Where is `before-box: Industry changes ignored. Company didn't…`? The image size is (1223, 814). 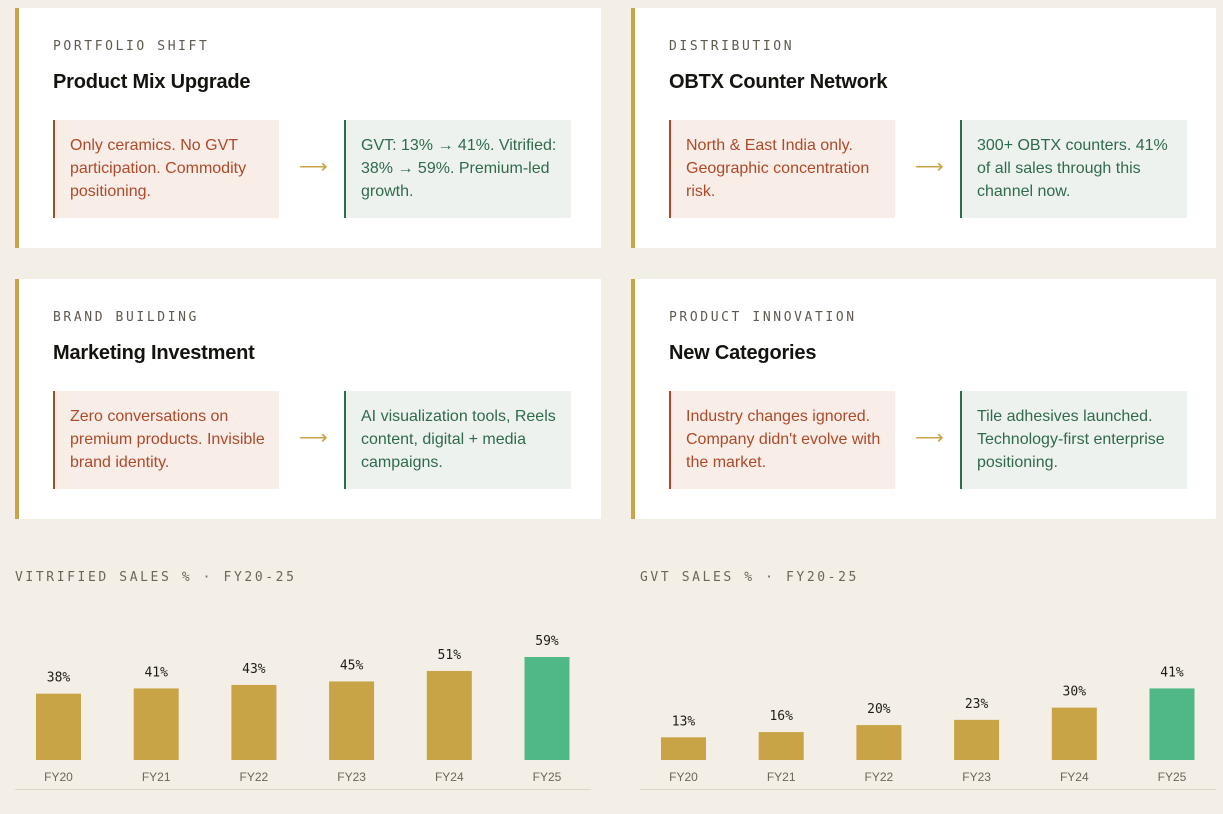
before-box: Industry changes ignored. Company didn't… is located at coordinates (782, 440).